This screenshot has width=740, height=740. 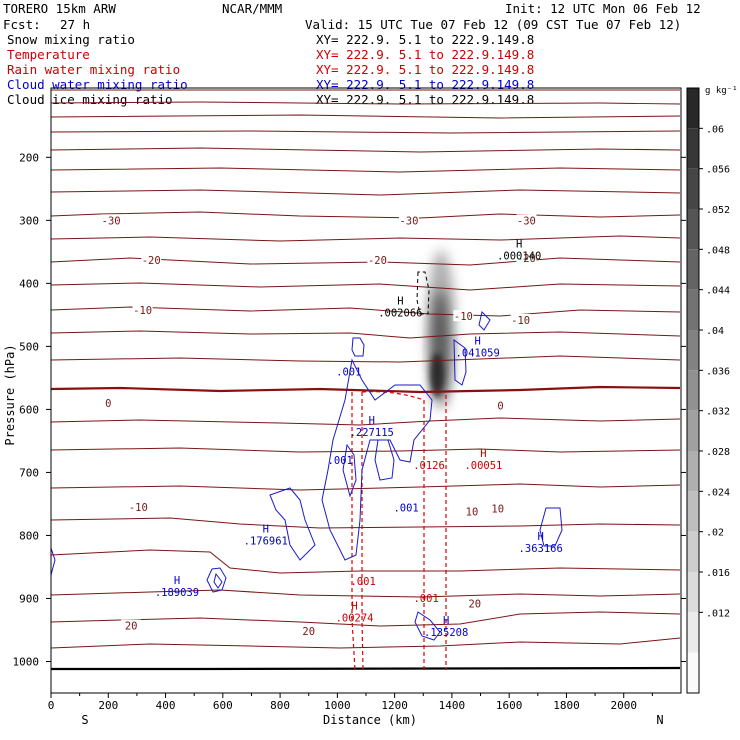 I want to click on y-tick-label: 900, so click(x=29, y=598).